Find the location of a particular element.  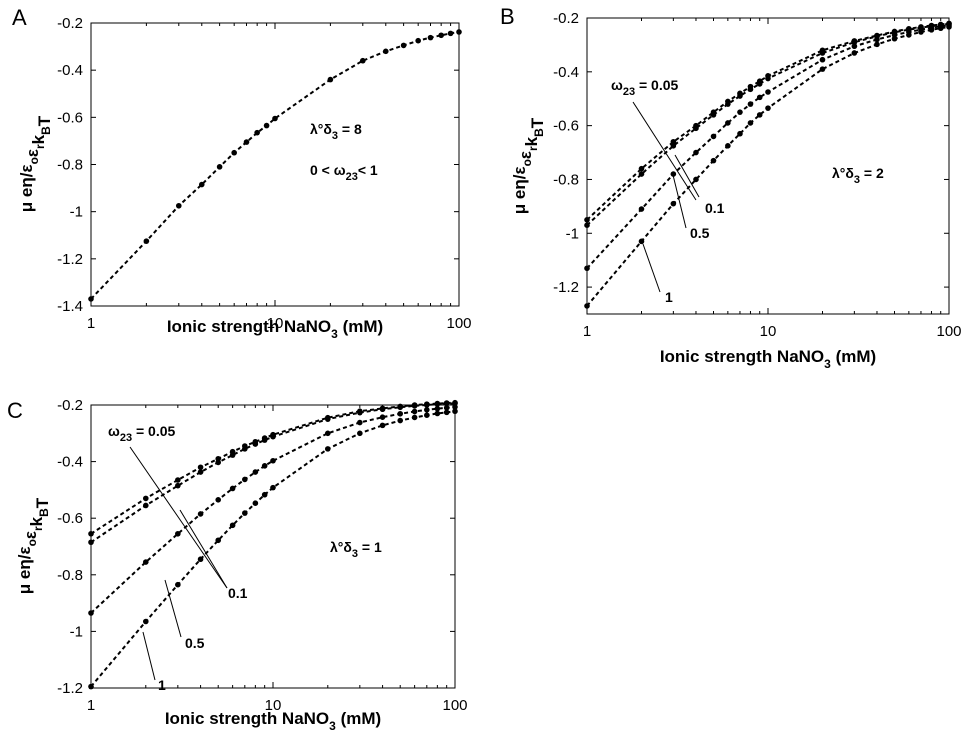

x-axis-label: Ionic strength NaNO3 (mM) is located at coordinates (273, 721).